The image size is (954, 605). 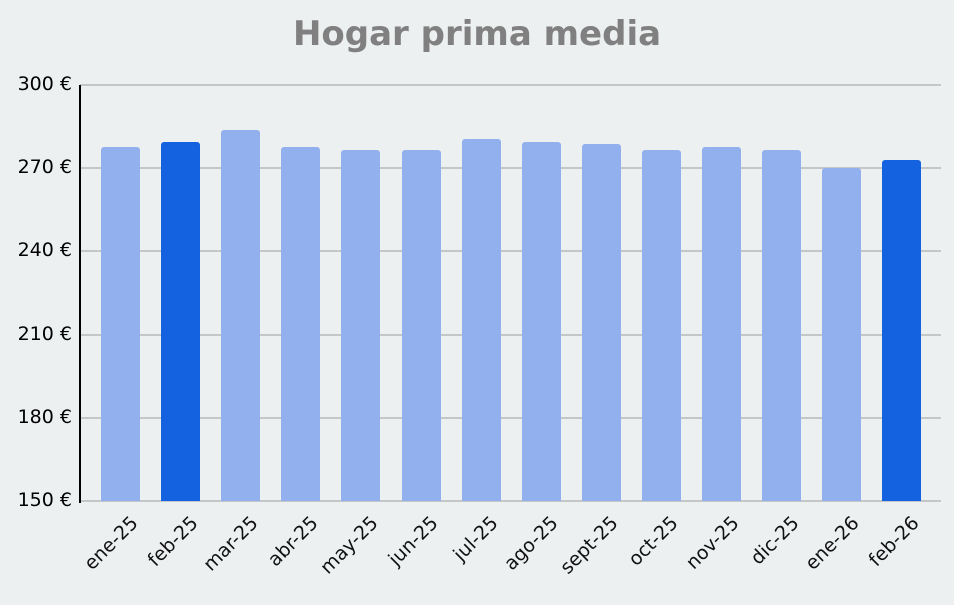 What do you see at coordinates (44, 250) in the screenshot?
I see `y-tick-label: 240 €` at bounding box center [44, 250].